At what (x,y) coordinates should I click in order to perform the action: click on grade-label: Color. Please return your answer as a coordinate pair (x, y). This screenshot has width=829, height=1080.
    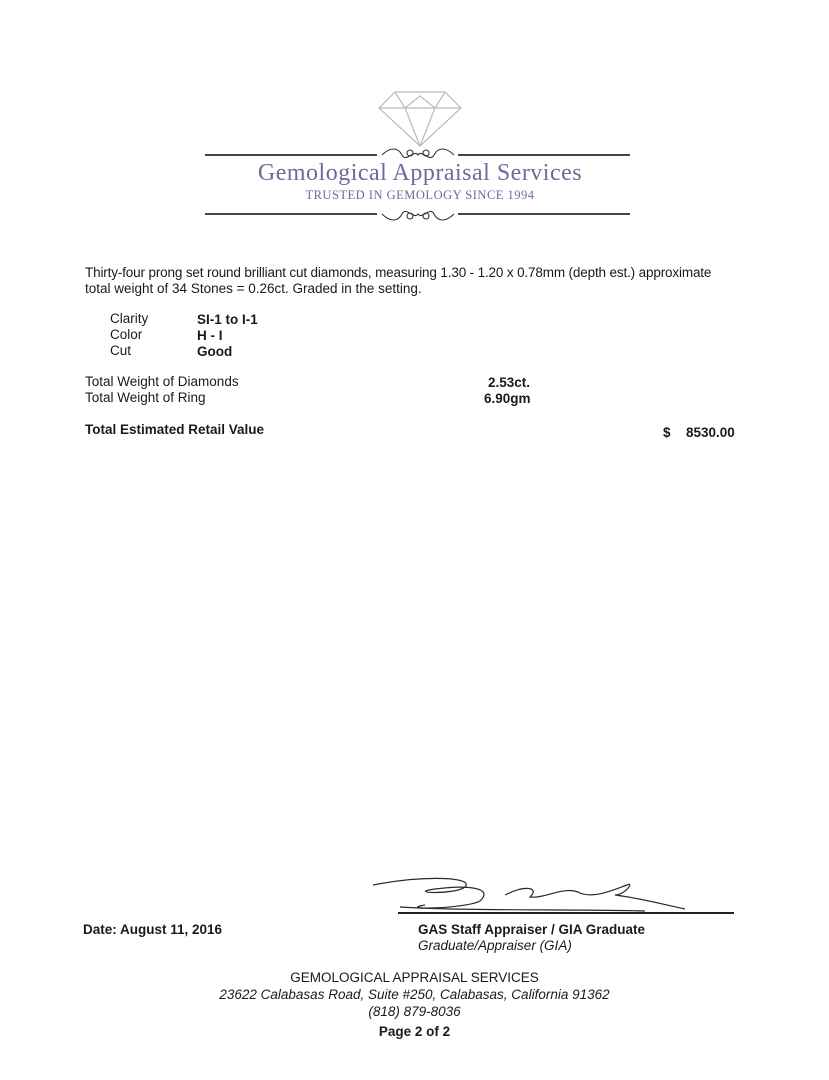
    Looking at the image, I should click on (126, 334).